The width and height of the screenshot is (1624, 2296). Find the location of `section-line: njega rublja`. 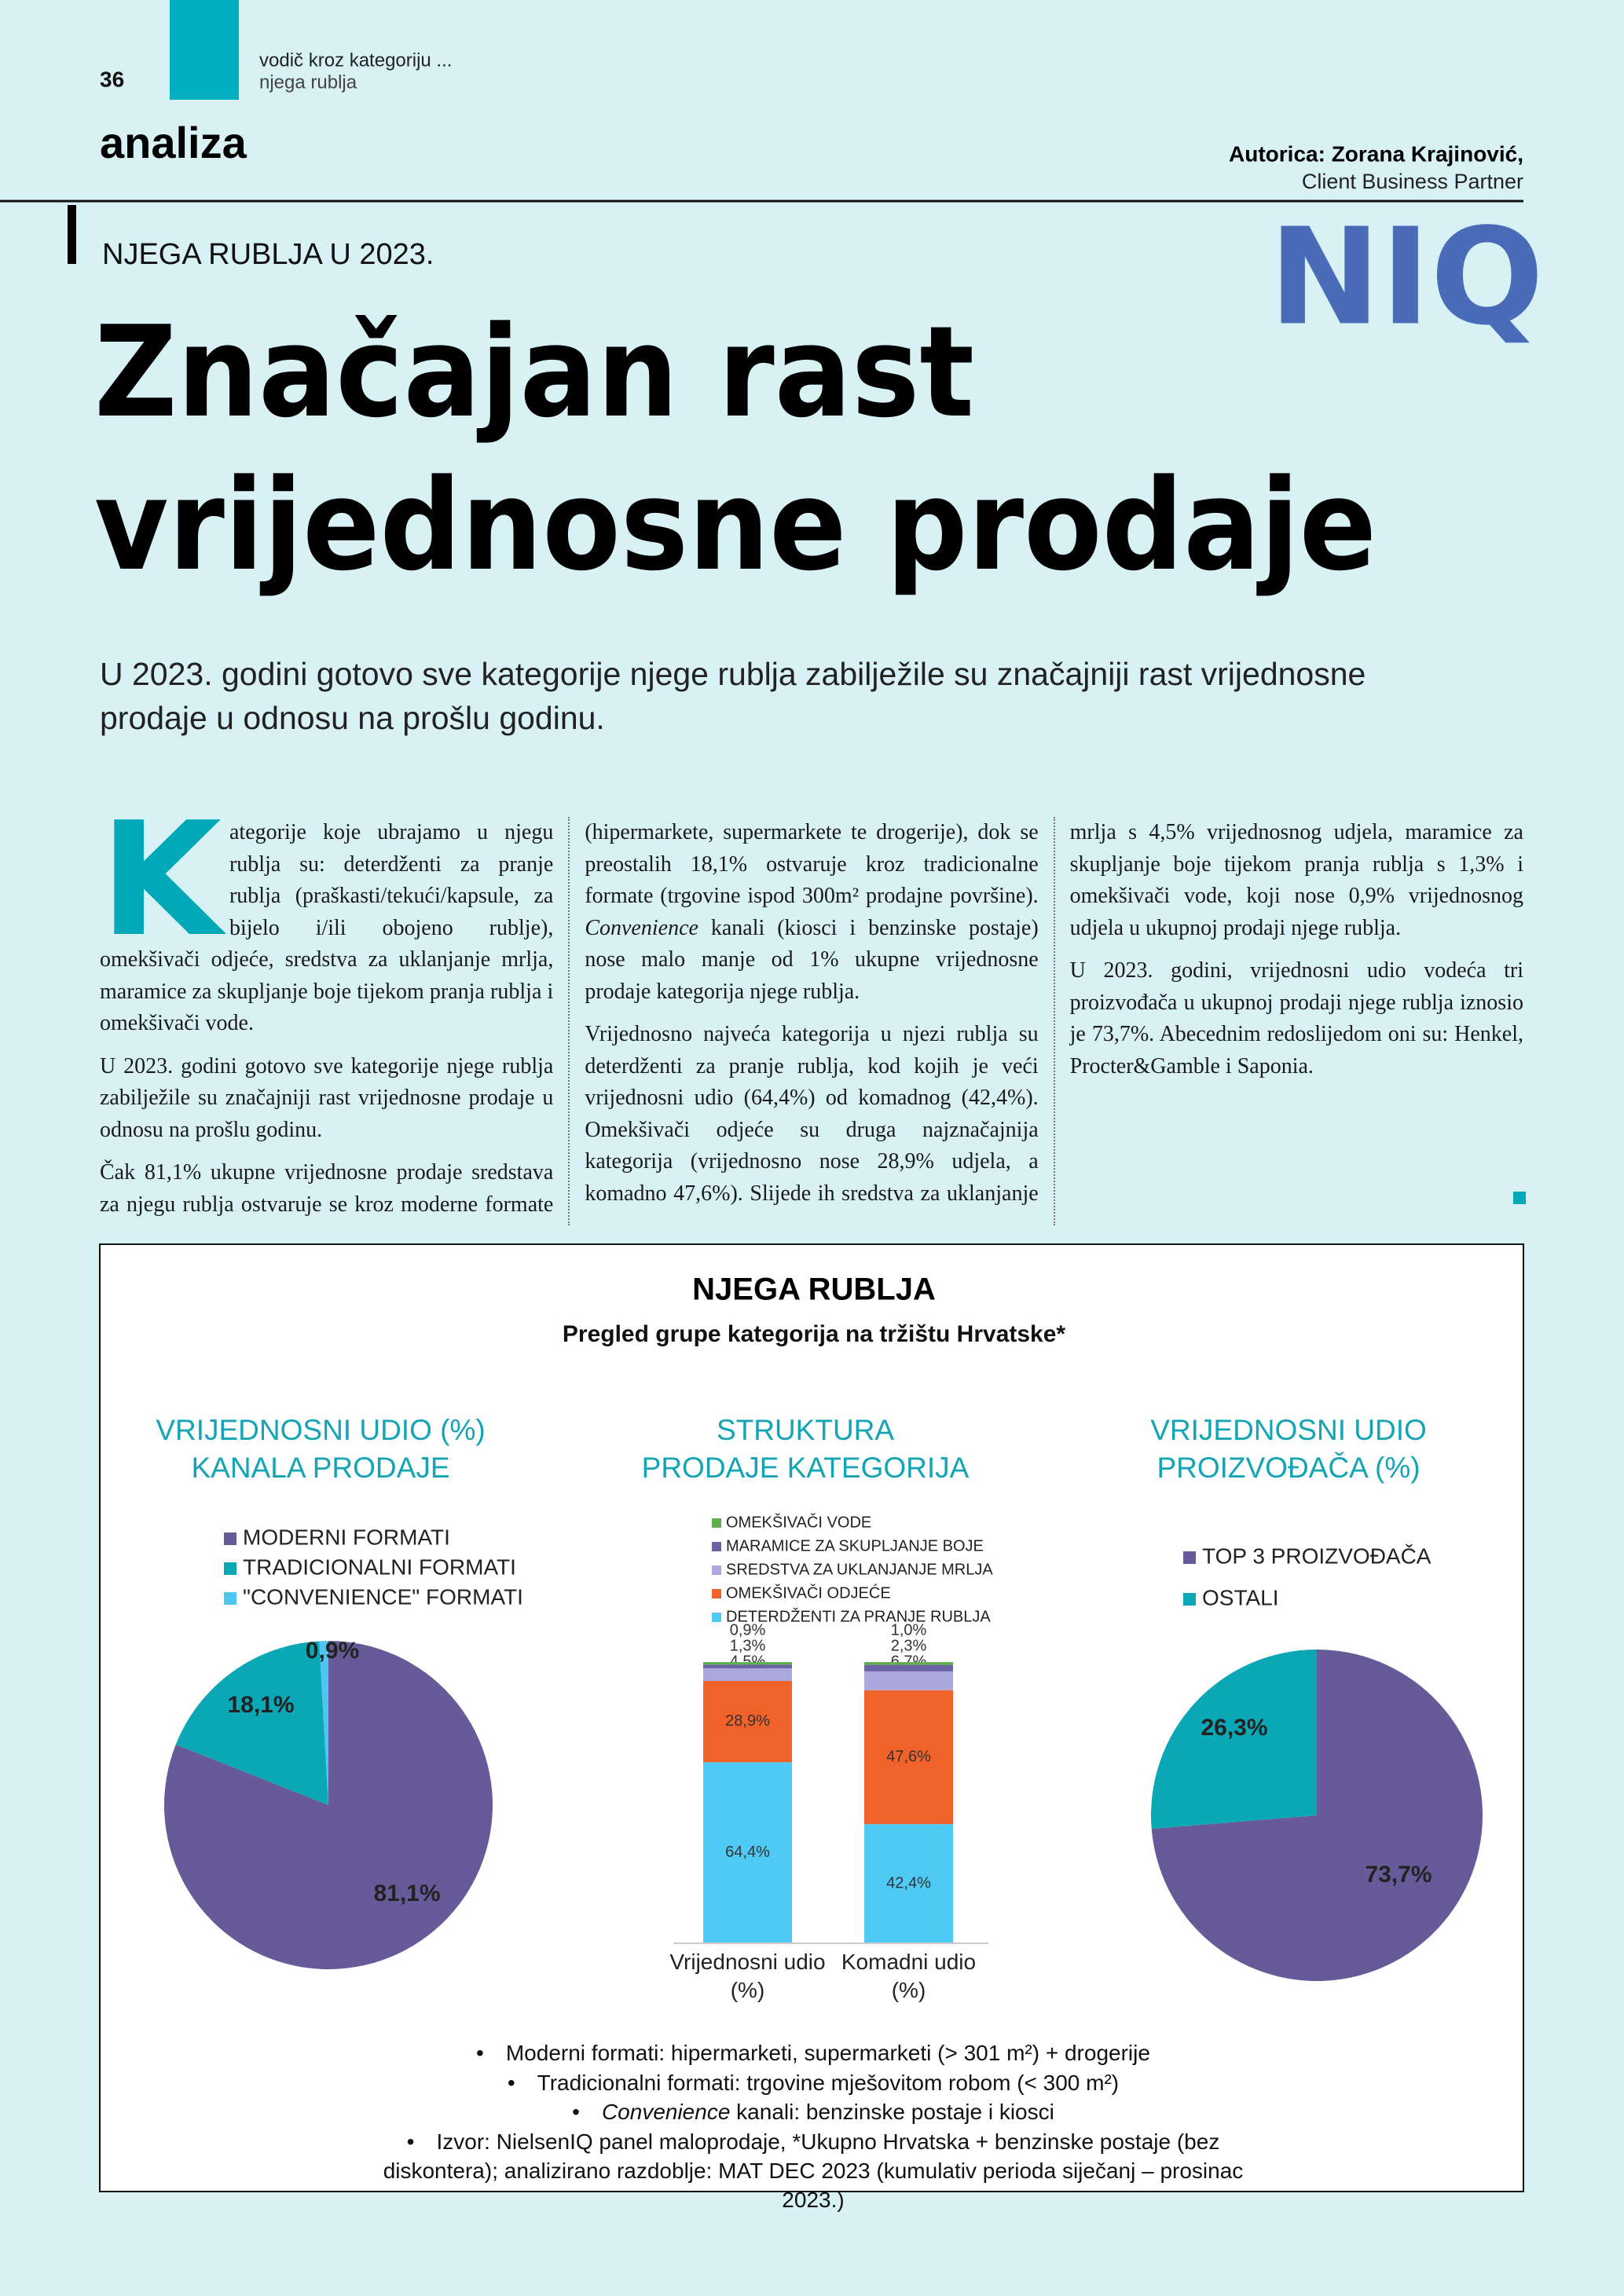

section-line: njega rublja is located at coordinates (308, 82).